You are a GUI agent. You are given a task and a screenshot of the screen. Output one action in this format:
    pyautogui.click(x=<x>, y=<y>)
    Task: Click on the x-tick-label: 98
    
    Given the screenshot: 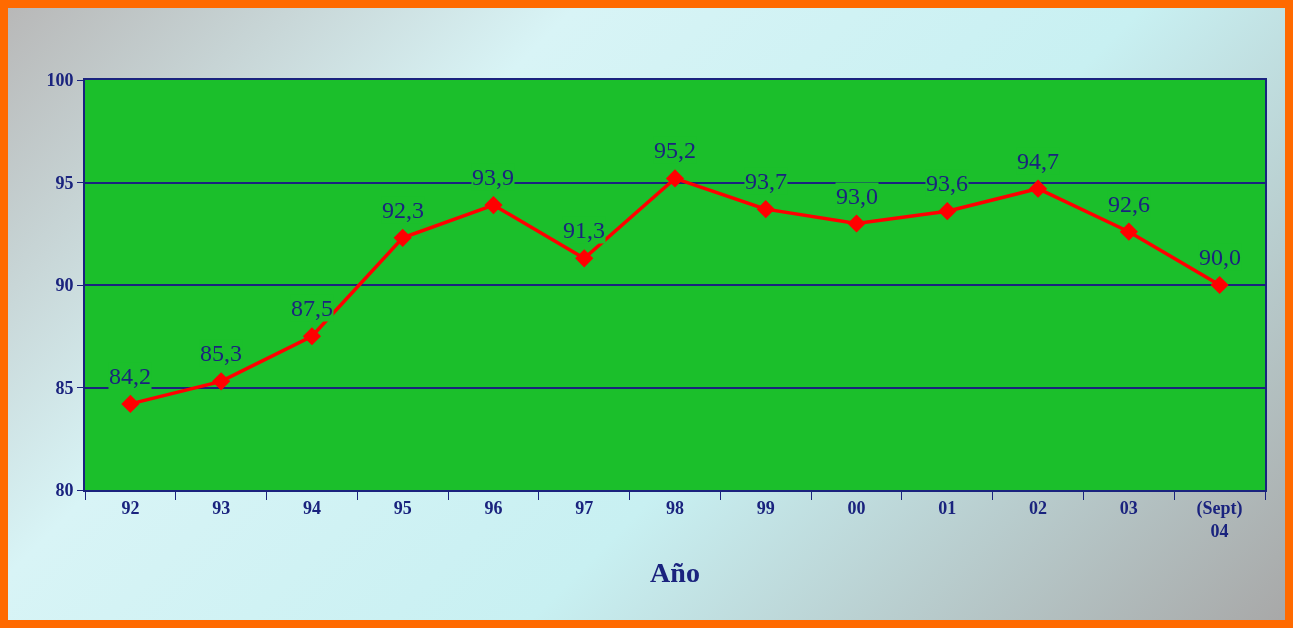 What is the action you would take?
    pyautogui.click(x=675, y=507)
    